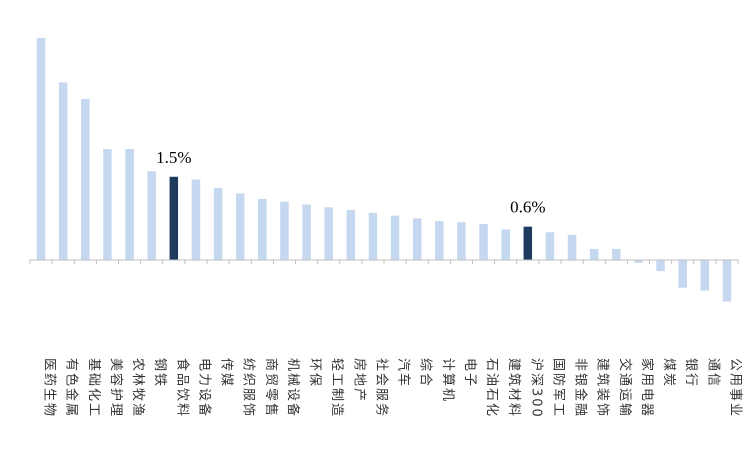 The image size is (752, 453). Describe the element at coordinates (447, 380) in the screenshot. I see `category-label-19: 计算机` at that location.